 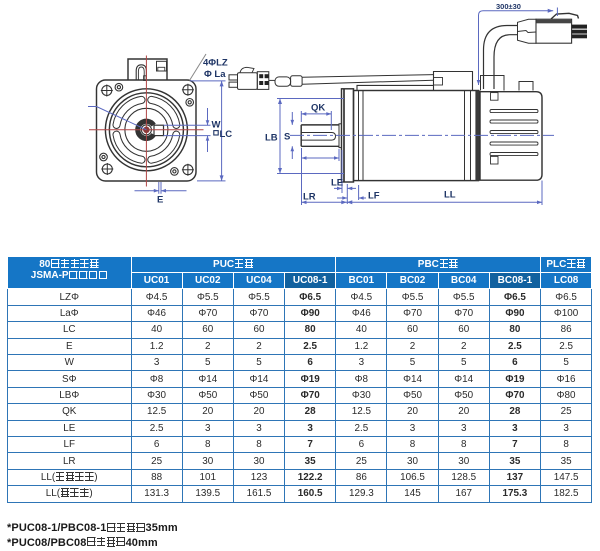 What do you see at coordinates (271, 138) in the screenshot?
I see `svg-text: LB` at bounding box center [271, 138].